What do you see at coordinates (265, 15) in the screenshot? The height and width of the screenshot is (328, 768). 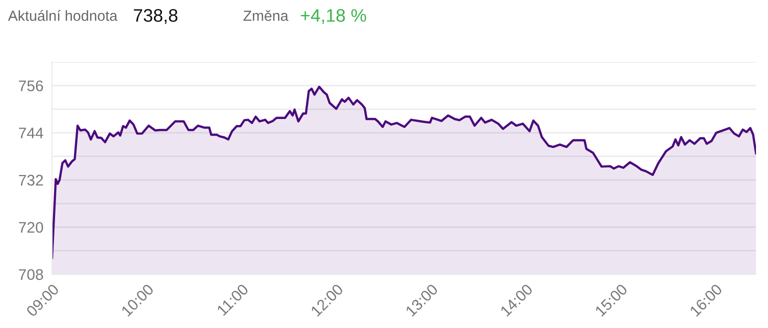 I see `text: Změna` at bounding box center [265, 15].